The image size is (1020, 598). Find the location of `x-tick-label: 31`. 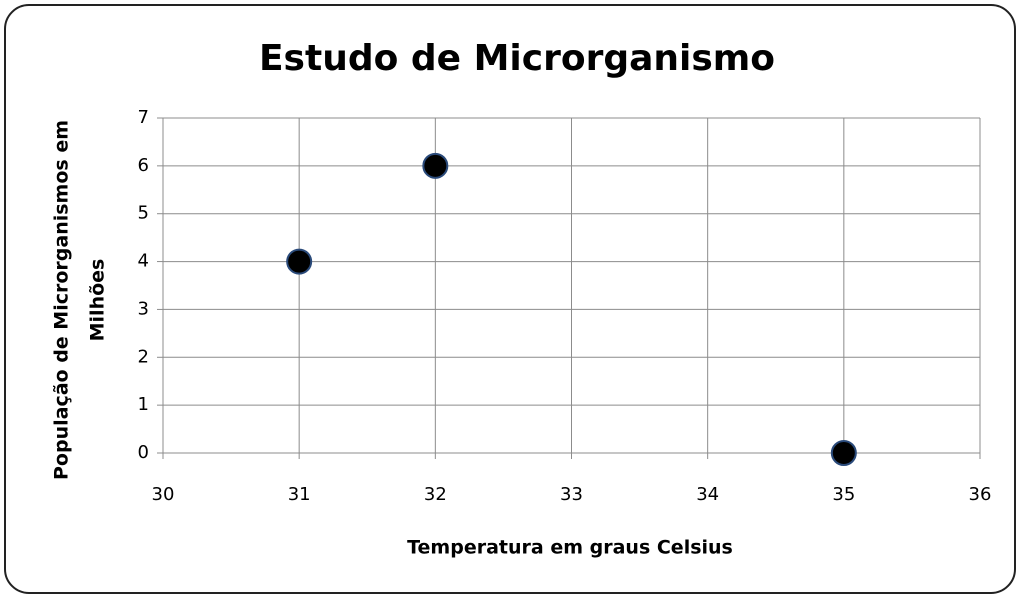

x-tick-label: 31 is located at coordinates (299, 494).